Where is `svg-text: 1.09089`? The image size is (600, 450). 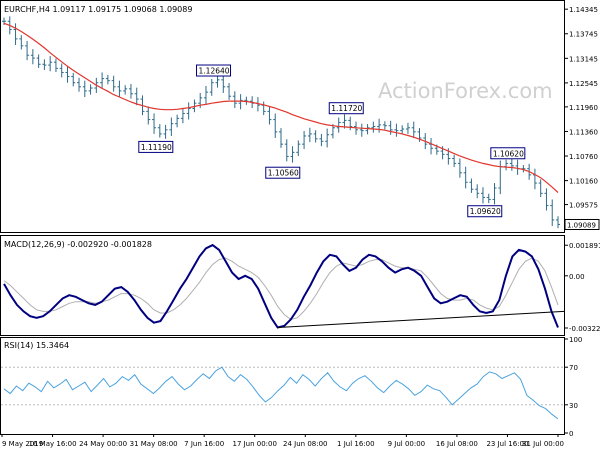 svg-text: 1.09089 is located at coordinates (581, 225).